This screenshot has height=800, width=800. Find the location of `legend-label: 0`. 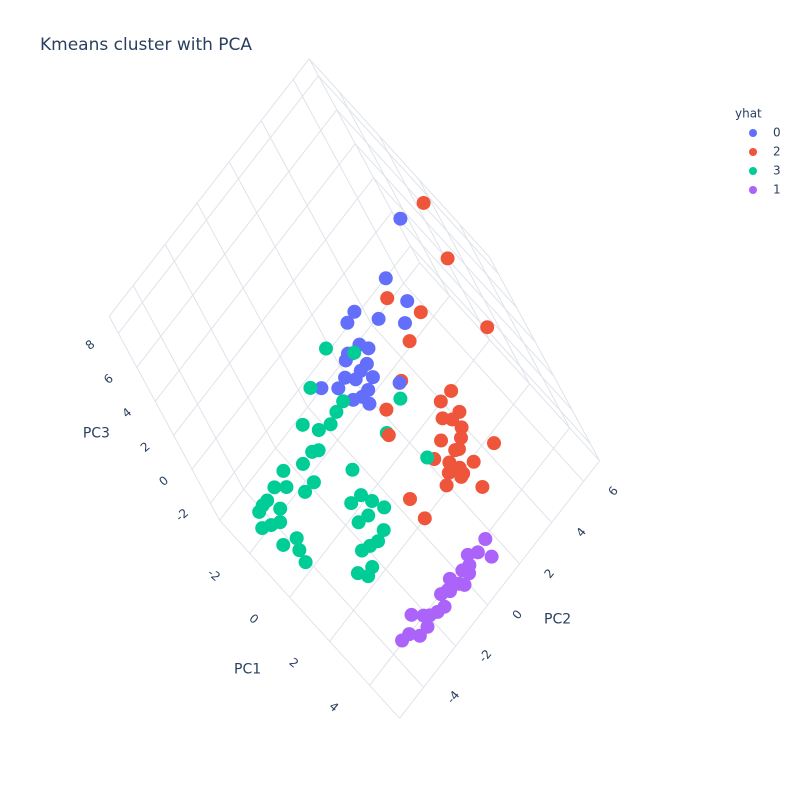

legend-label: 0 is located at coordinates (777, 133).